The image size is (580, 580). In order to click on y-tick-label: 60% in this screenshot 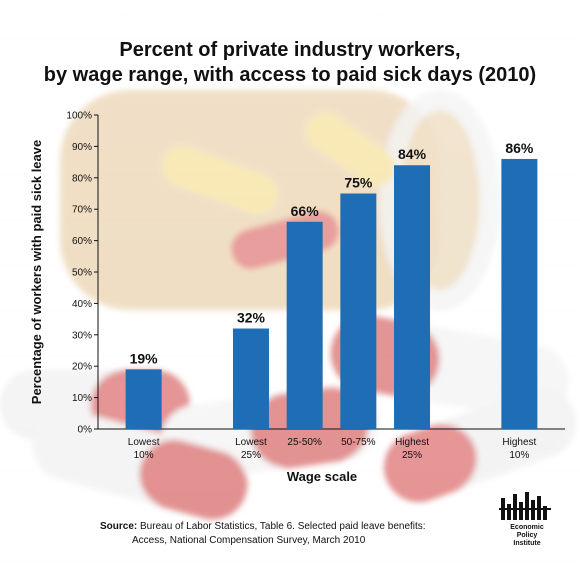, I will do `click(82, 241)`.